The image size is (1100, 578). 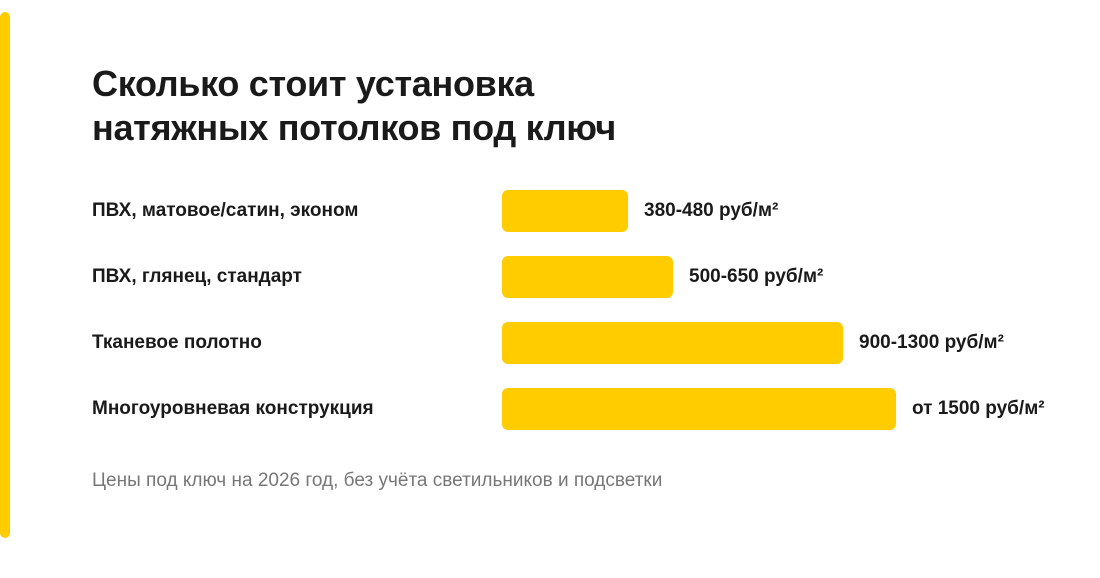 What do you see at coordinates (233, 408) in the screenshot?
I see `category-label: Многоуровневая конструкция` at bounding box center [233, 408].